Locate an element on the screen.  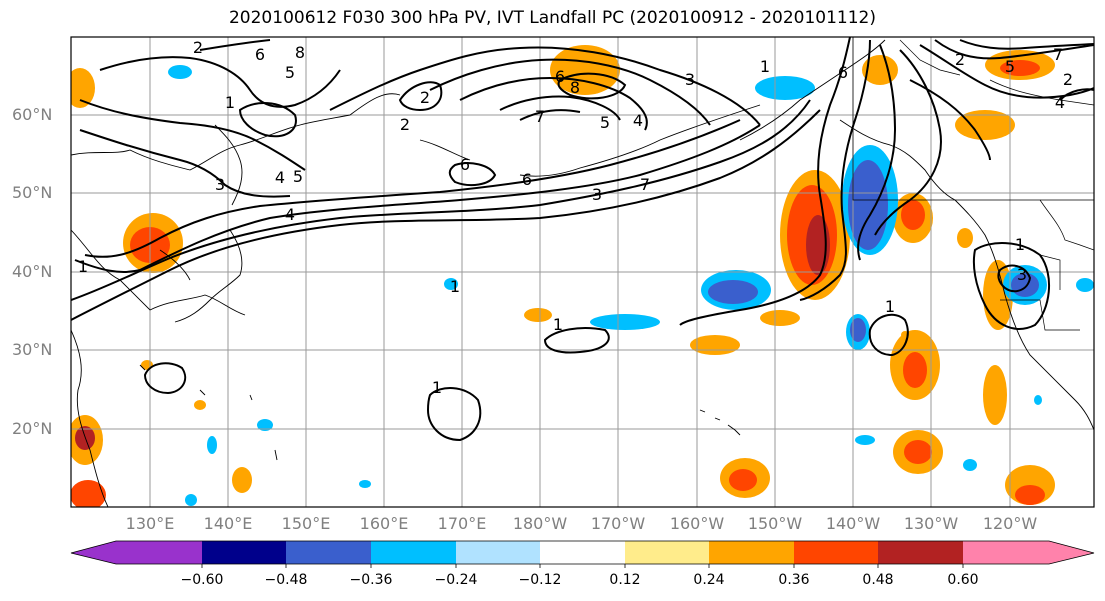
colorbar-extend-right is located at coordinates (1071, 552).